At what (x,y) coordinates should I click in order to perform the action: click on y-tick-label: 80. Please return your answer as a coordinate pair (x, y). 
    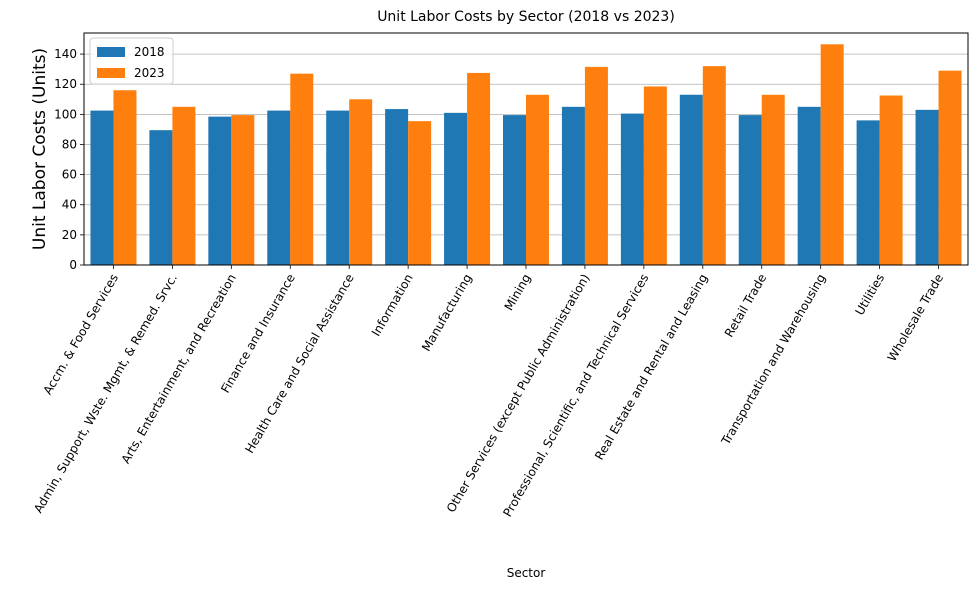
    Looking at the image, I should click on (69, 144).